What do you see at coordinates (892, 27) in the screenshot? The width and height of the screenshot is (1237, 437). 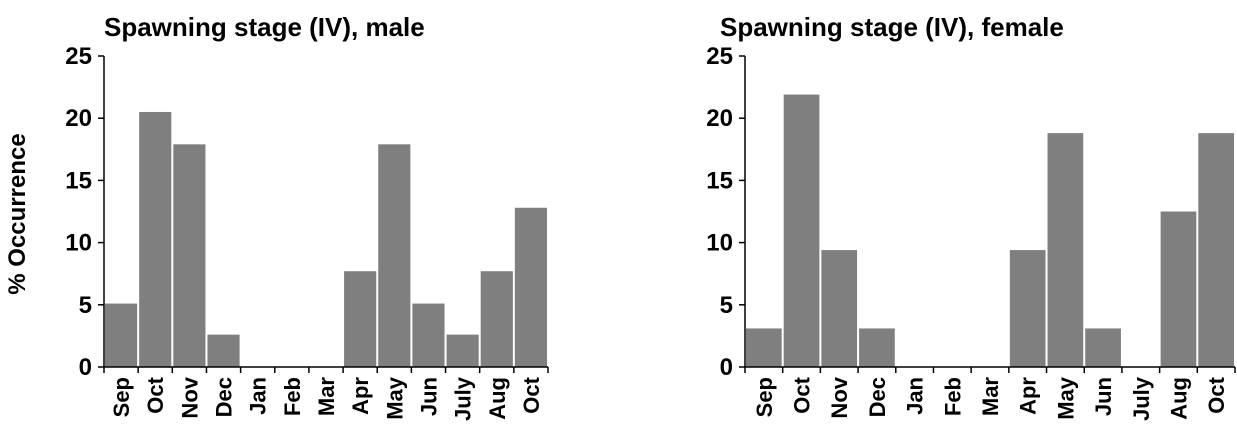 I see `chart-title: Spawning stage (IV), female` at bounding box center [892, 27].